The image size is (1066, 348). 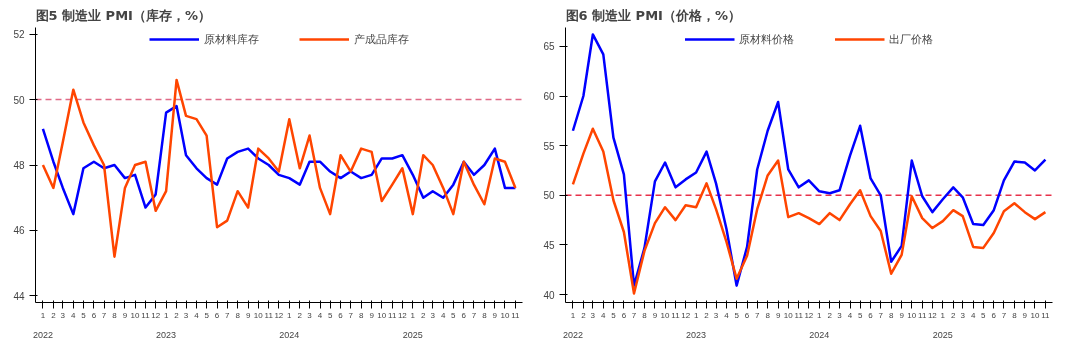 I want to click on legend-label: 原材料价格, so click(x=766, y=39).